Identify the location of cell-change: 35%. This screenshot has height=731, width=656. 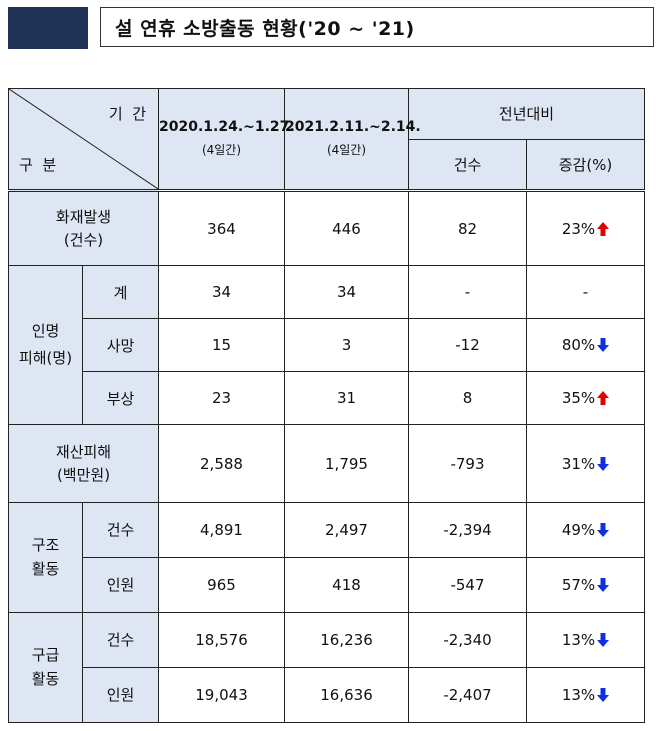
(585, 398).